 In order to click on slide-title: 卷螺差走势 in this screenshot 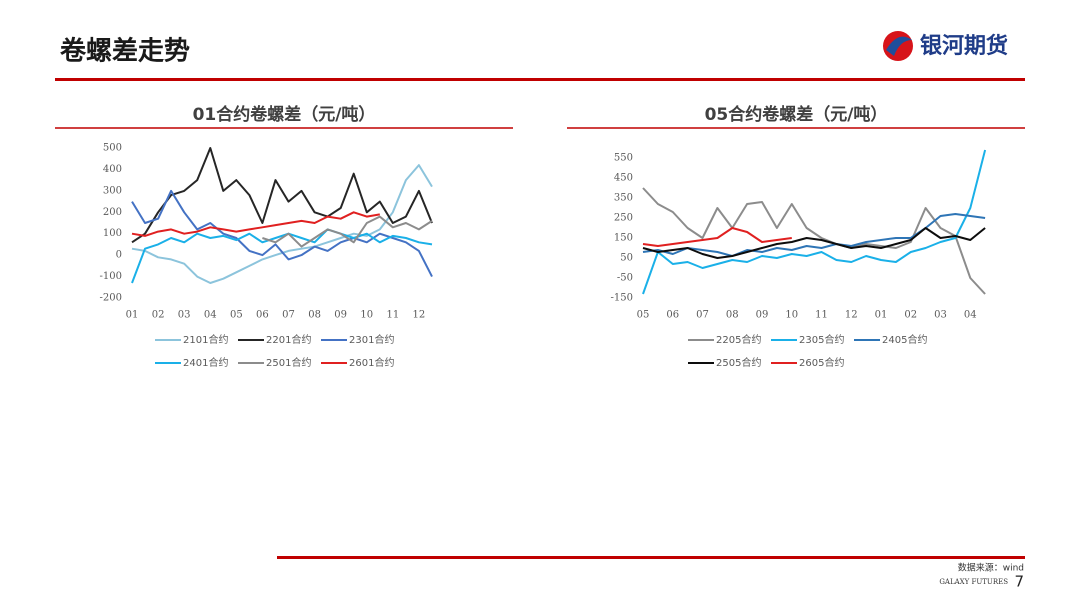, I will do `click(125, 51)`.